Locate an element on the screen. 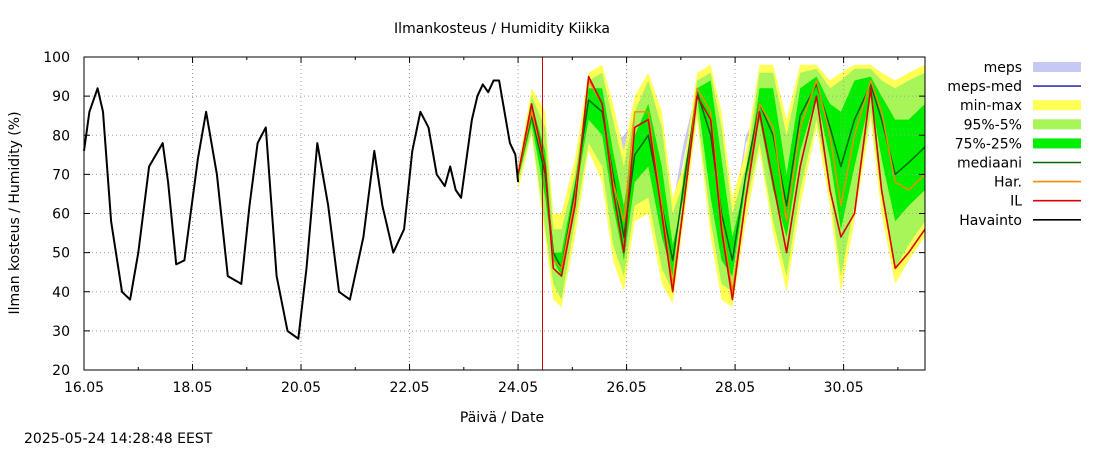 The height and width of the screenshot is (450, 1100). legend-item-meps: meps is located at coordinates (1032, 68).